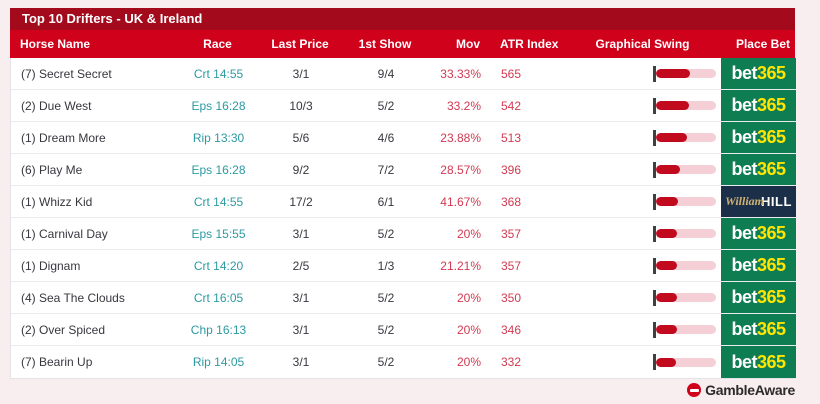  Describe the element at coordinates (52, 169) in the screenshot. I see `horse-name: (6) Play Me` at that location.